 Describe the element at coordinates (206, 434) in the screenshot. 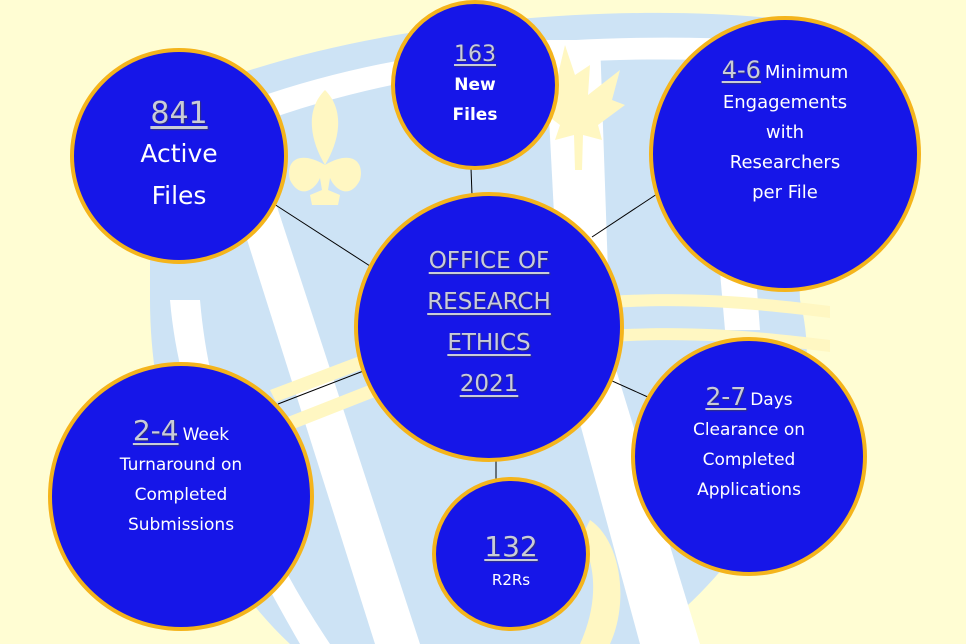

I see `turnaround-inline-label: Week` at that location.